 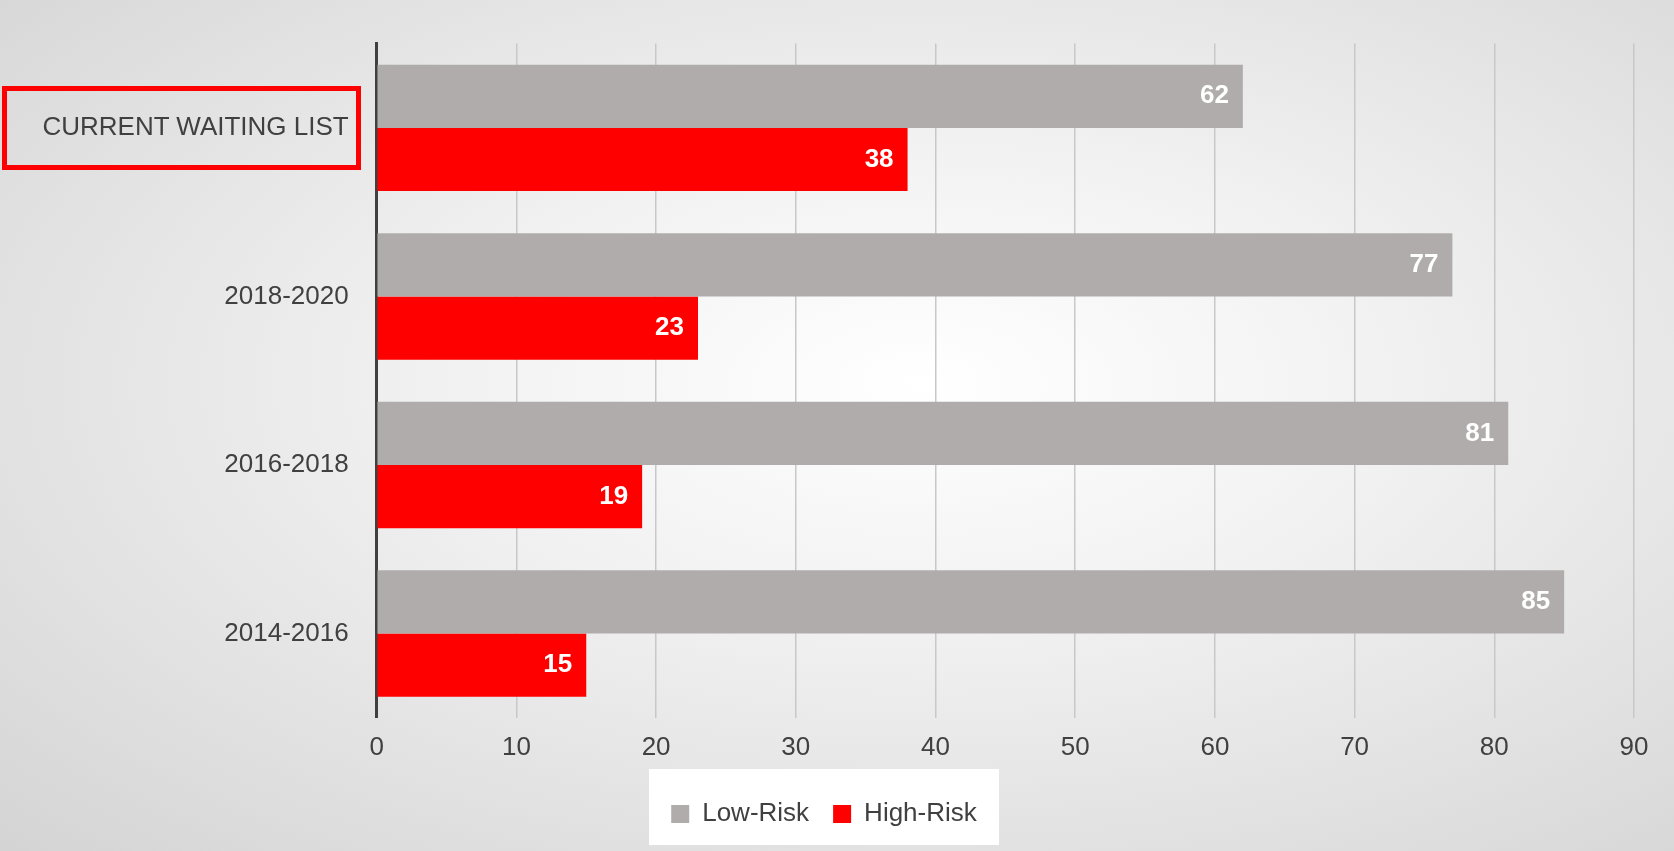 What do you see at coordinates (516, 745) in the screenshot?
I see `x-tick-label: 10` at bounding box center [516, 745].